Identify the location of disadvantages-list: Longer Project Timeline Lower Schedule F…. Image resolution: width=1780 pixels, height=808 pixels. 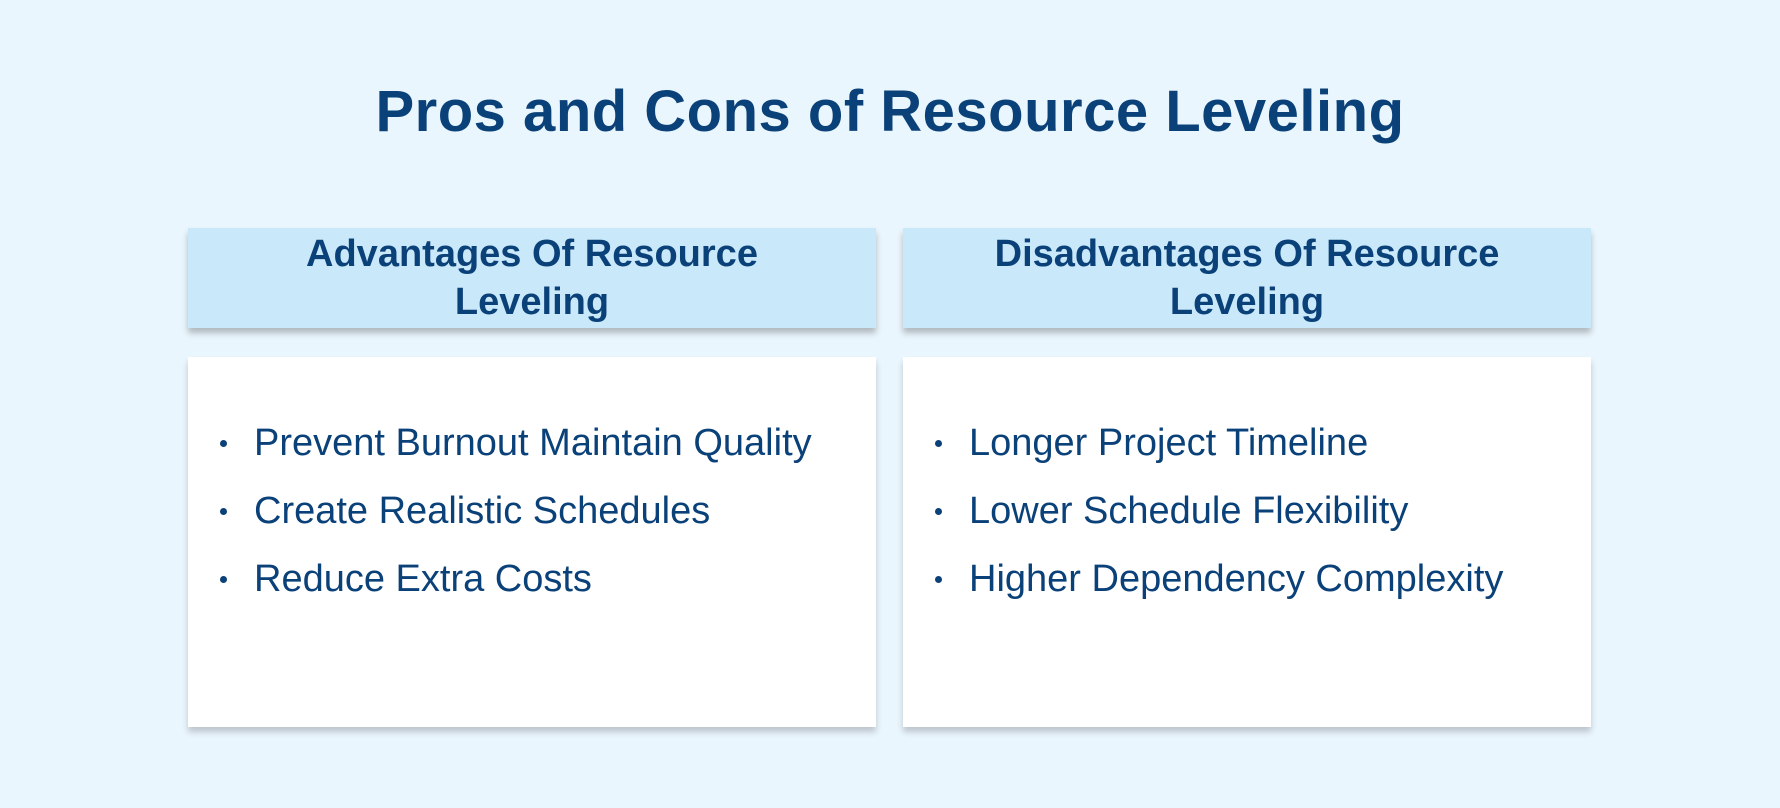
(1247, 511).